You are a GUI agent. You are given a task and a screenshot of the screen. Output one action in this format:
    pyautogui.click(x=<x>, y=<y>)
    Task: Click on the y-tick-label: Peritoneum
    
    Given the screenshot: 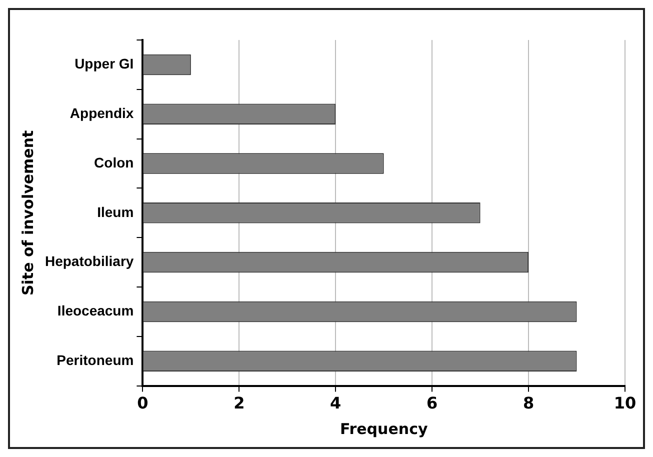 What is the action you would take?
    pyautogui.click(x=95, y=360)
    